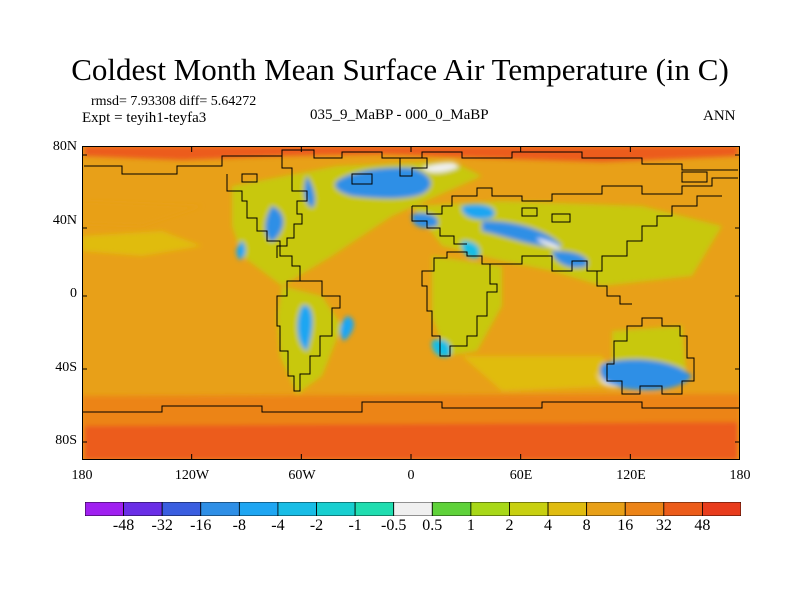 The width and height of the screenshot is (800, 600). Describe the element at coordinates (162, 525) in the screenshot. I see `colorbar-label: -32` at that location.